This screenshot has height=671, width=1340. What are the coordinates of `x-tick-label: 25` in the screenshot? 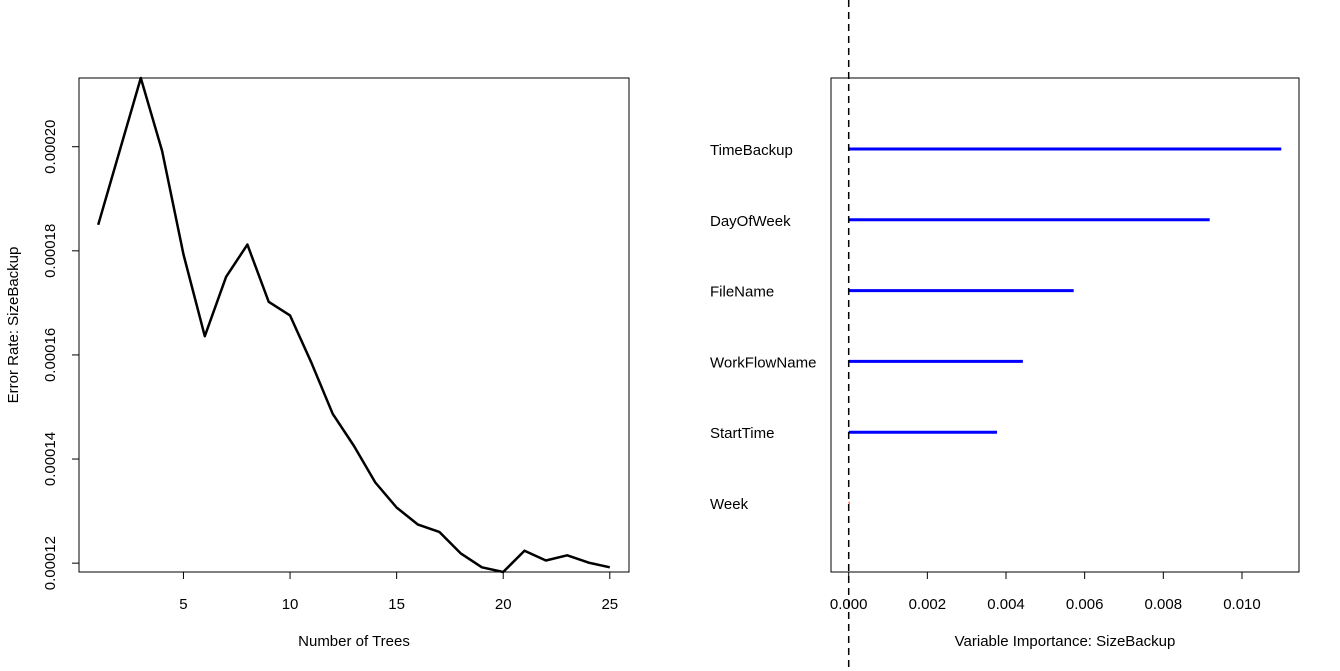 It's located at (609, 604).